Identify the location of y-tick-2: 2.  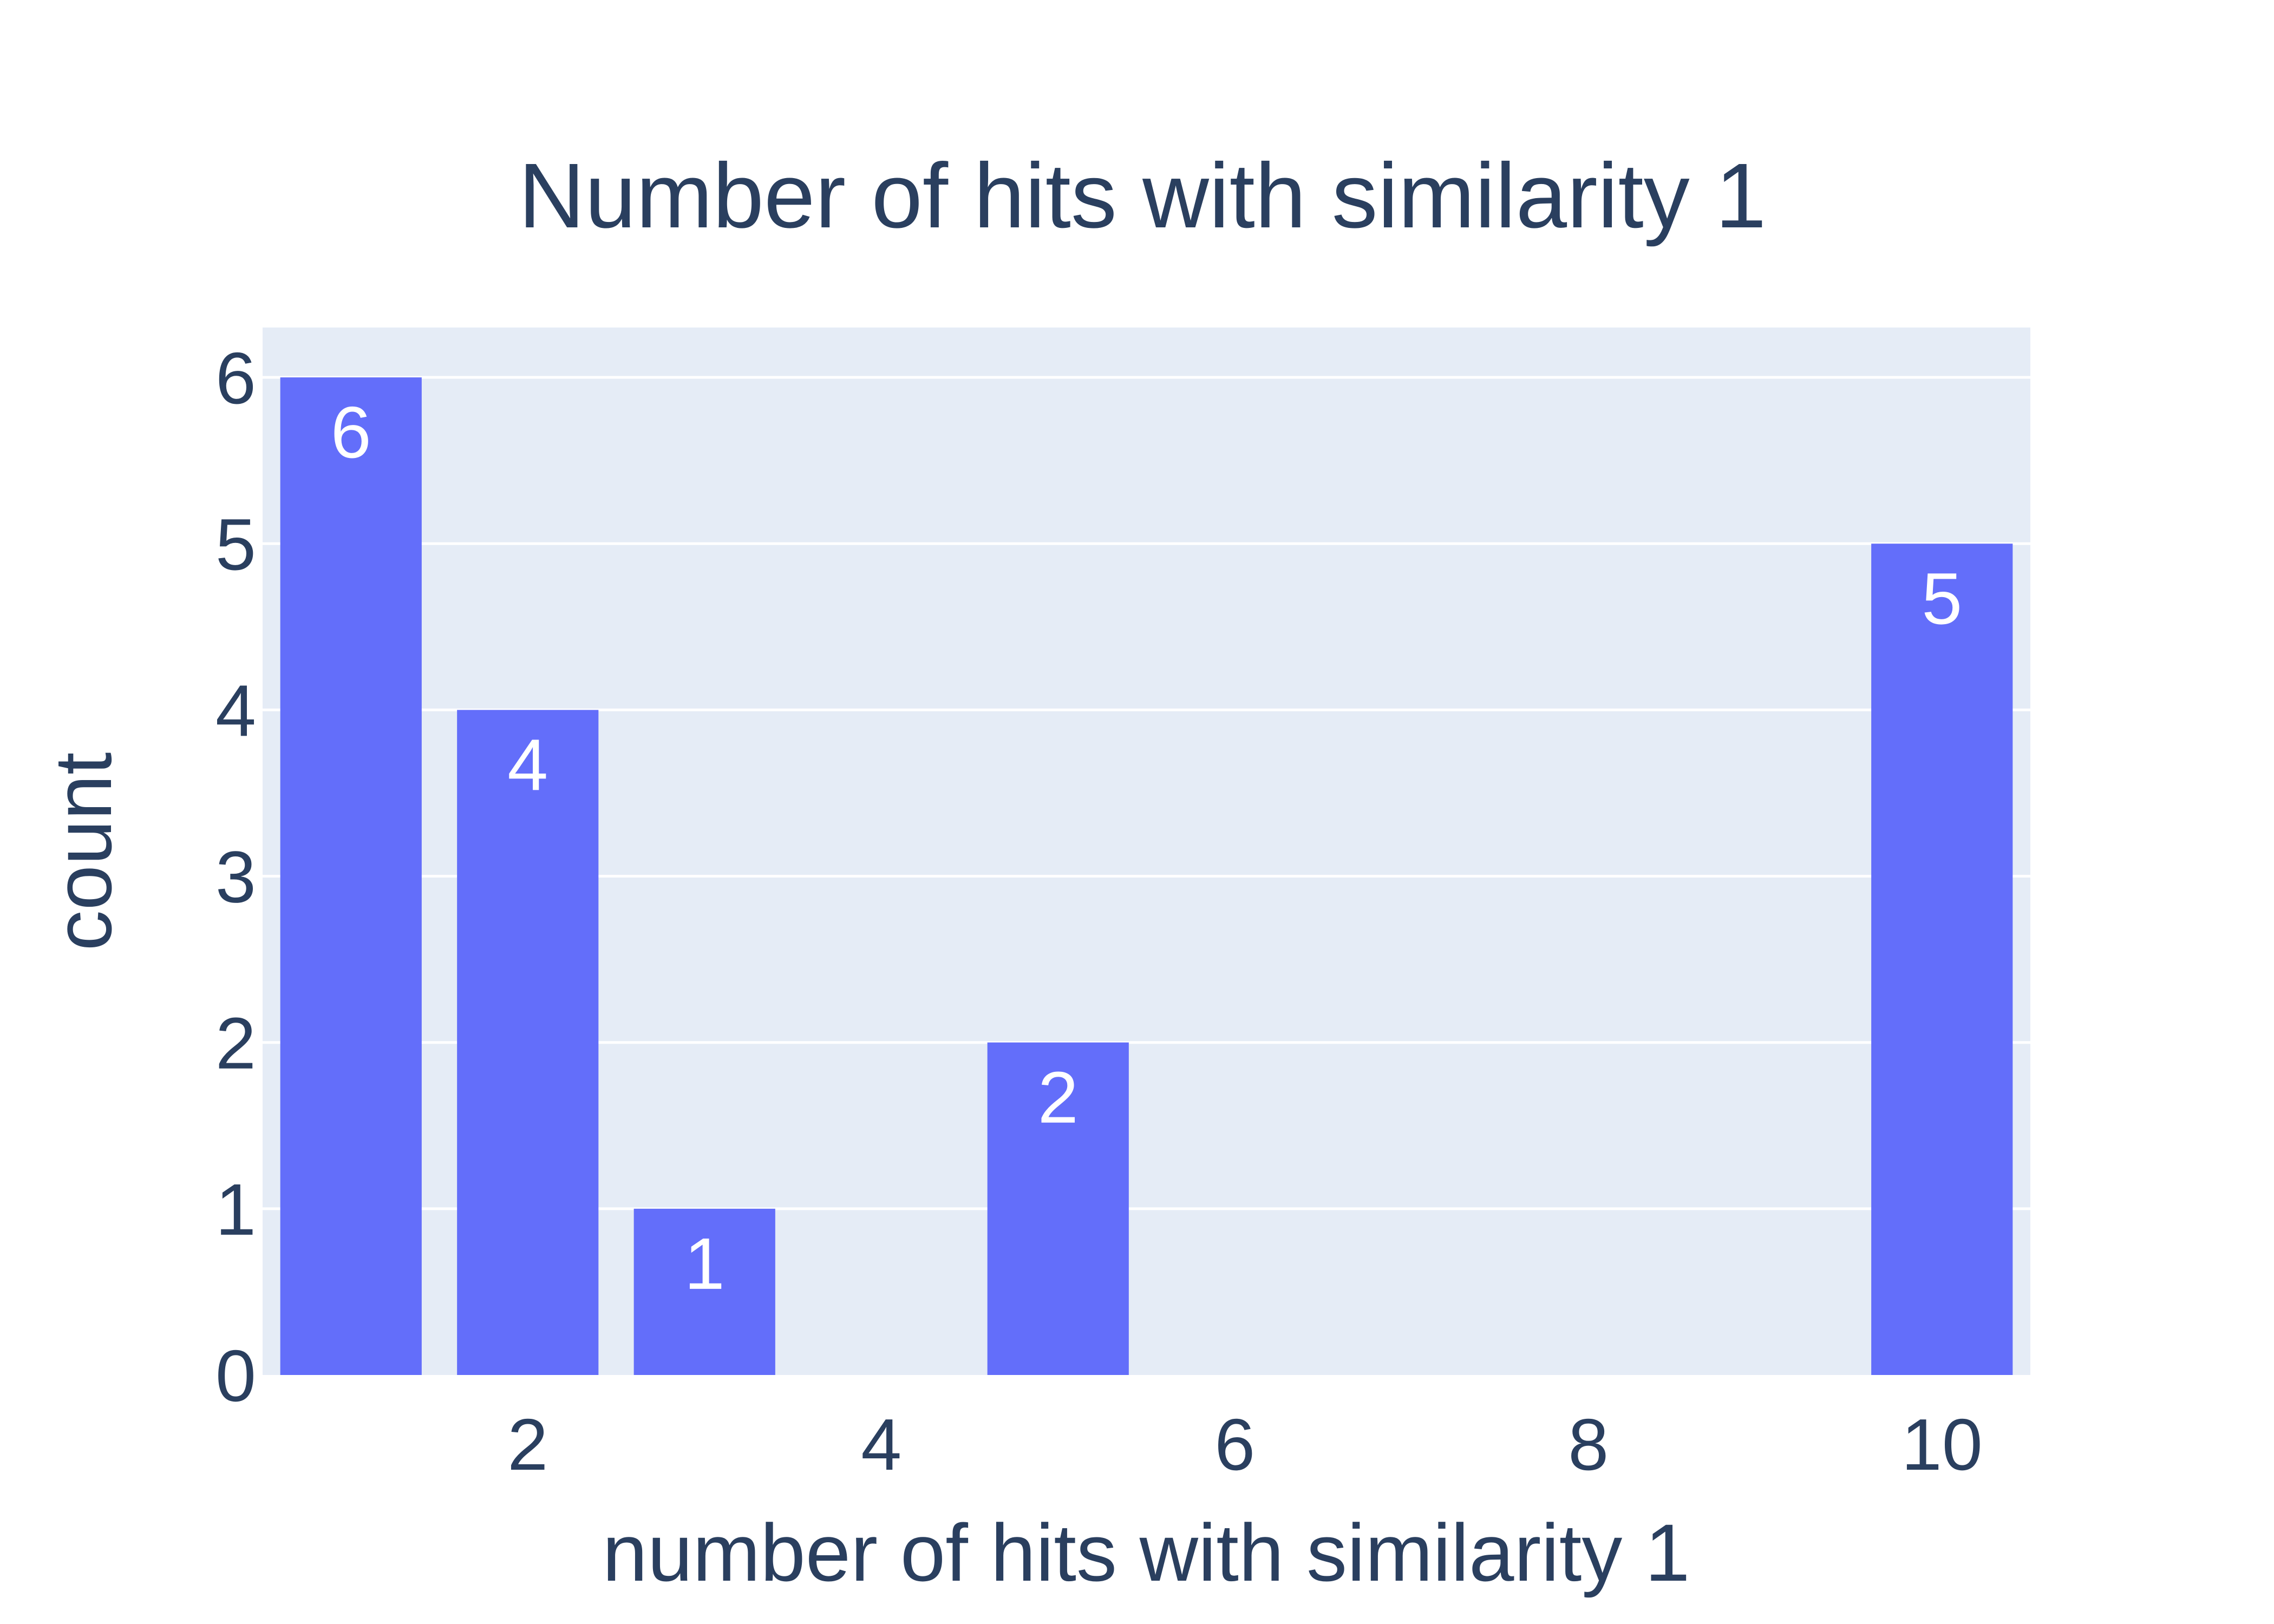
(236, 1043).